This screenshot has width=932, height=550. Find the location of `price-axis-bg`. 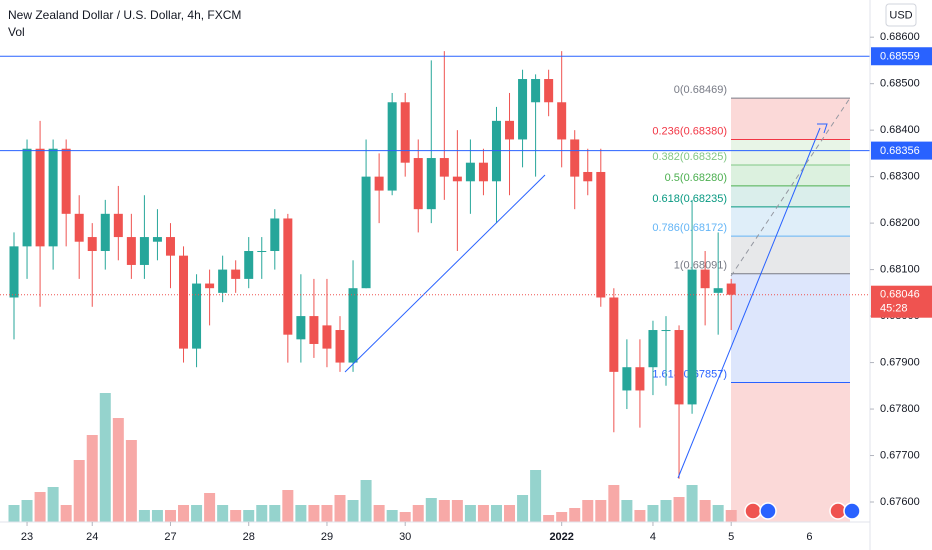

price-axis-bg is located at coordinates (901, 275).